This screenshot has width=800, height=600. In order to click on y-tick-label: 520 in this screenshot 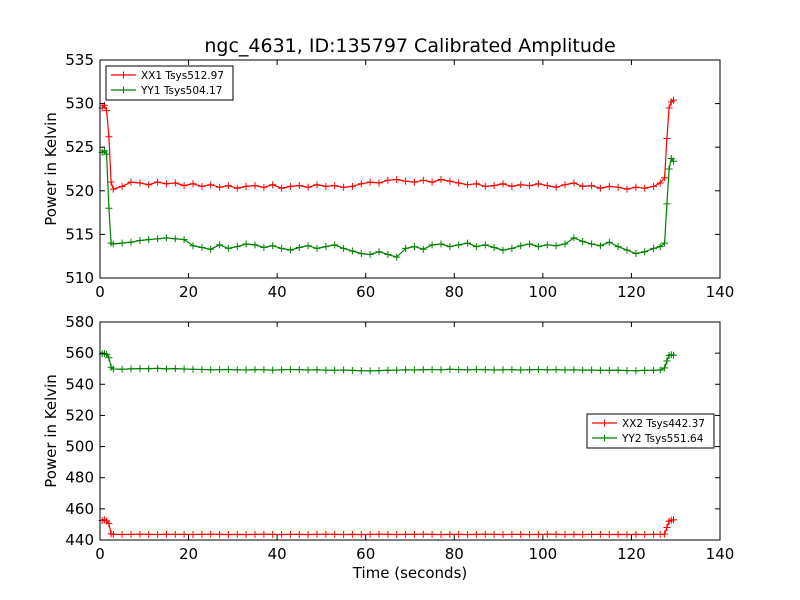, I will do `click(79, 415)`.